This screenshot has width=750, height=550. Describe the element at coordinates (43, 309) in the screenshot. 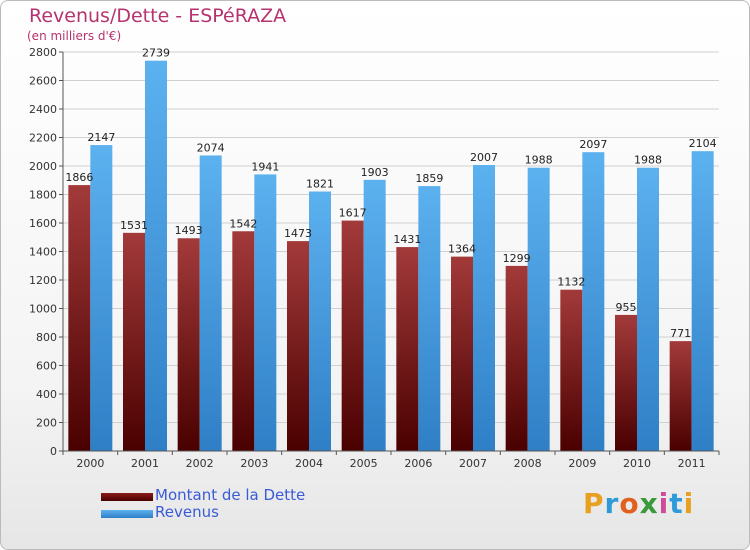

I see `y-tick-label: 1000` at that location.